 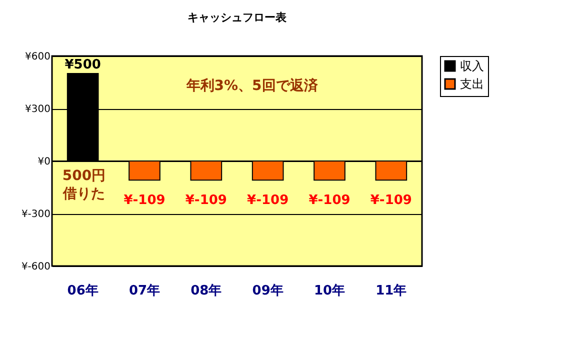 I want to click on x-tick-label: 08年, so click(x=206, y=291).